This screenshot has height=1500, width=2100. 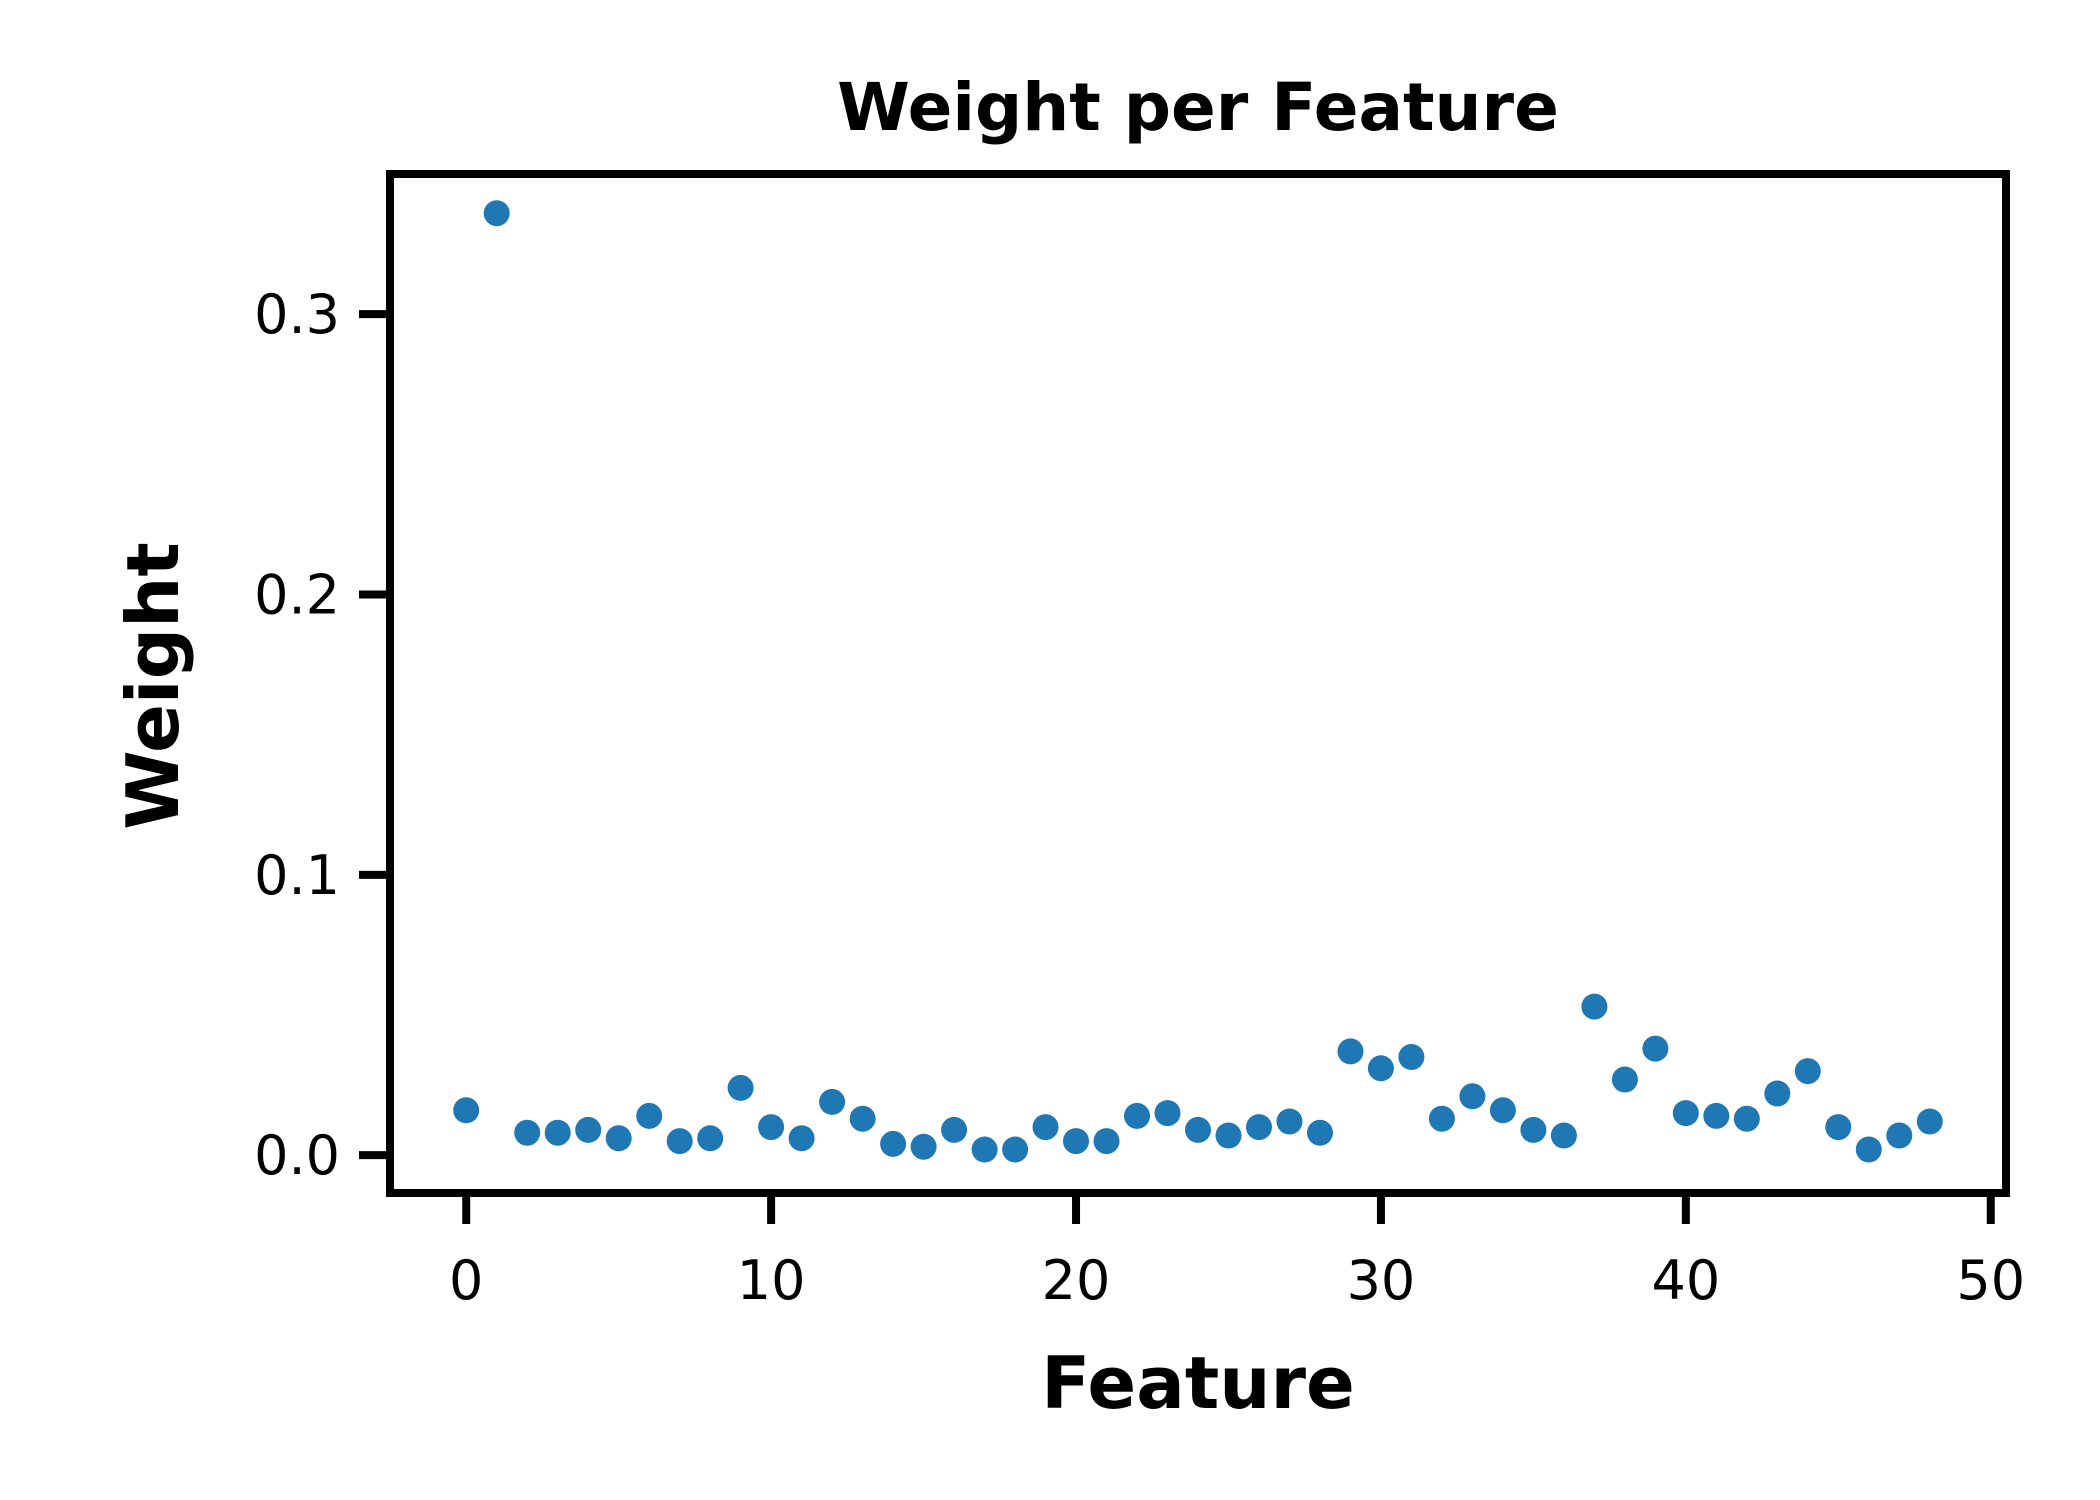 What do you see at coordinates (1198, 107) in the screenshot?
I see `chart-title: Weight per Feature` at bounding box center [1198, 107].